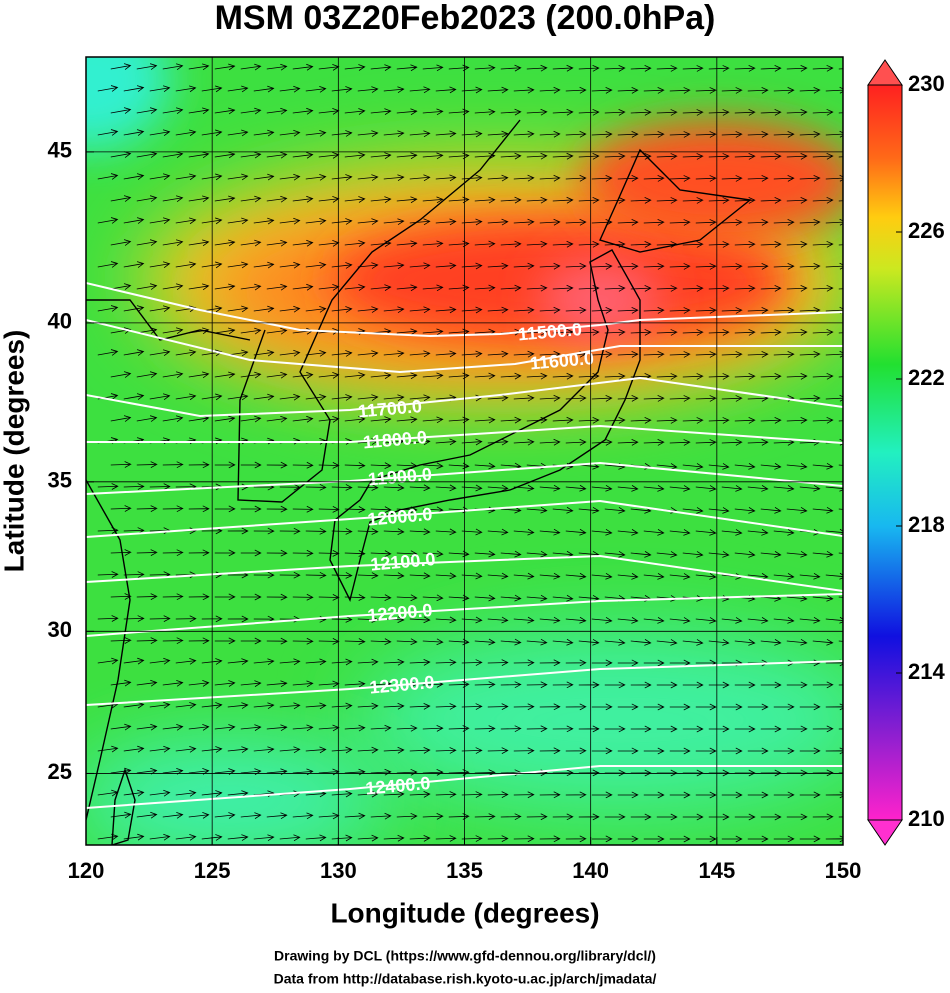 This screenshot has height=993, width=950. I want to click on y-tick-label: 40, so click(60, 321).